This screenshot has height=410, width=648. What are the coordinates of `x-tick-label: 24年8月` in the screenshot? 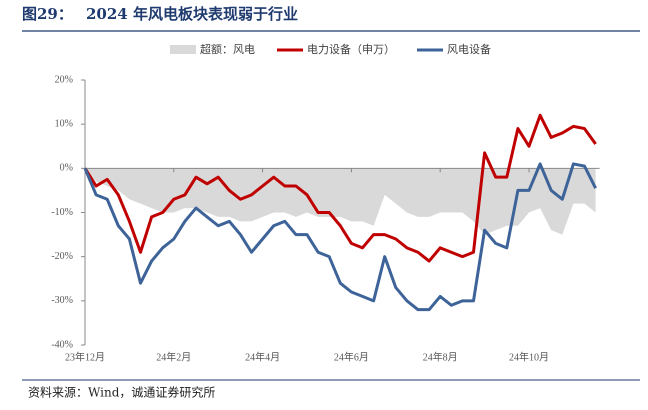 It's located at (440, 356).